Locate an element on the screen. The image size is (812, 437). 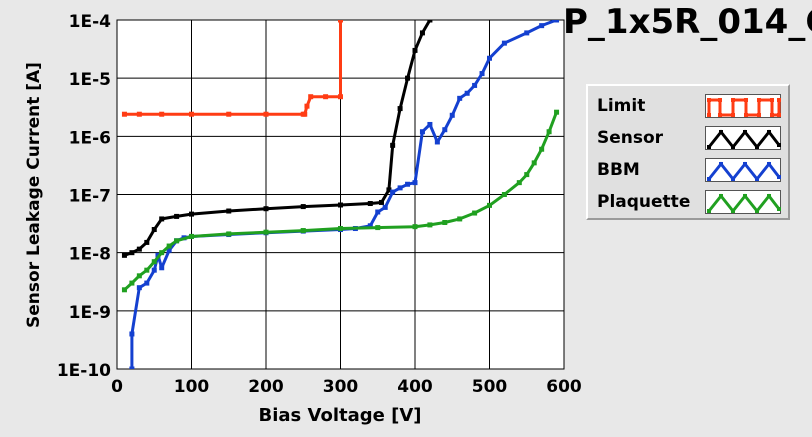
legend-label: Sensor is located at coordinates (630, 138).